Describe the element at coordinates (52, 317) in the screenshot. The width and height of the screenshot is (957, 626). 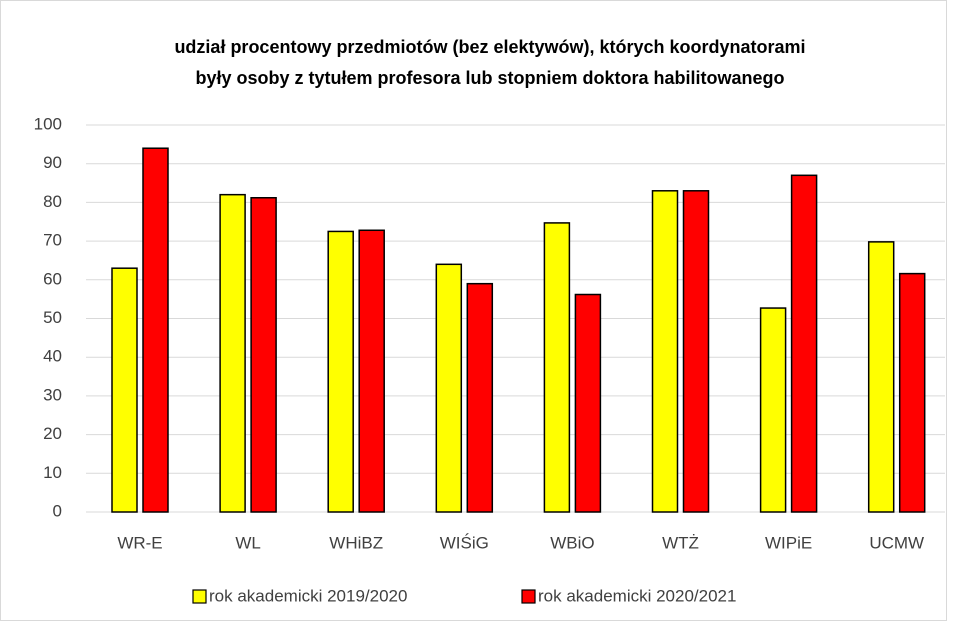
I see `y-tick-label: 50` at that location.